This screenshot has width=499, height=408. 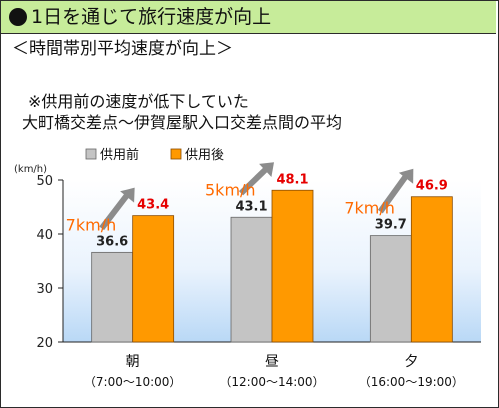 What do you see at coordinates (251, 206) in the screenshot?
I see `value-label-before: 43.1` at bounding box center [251, 206].